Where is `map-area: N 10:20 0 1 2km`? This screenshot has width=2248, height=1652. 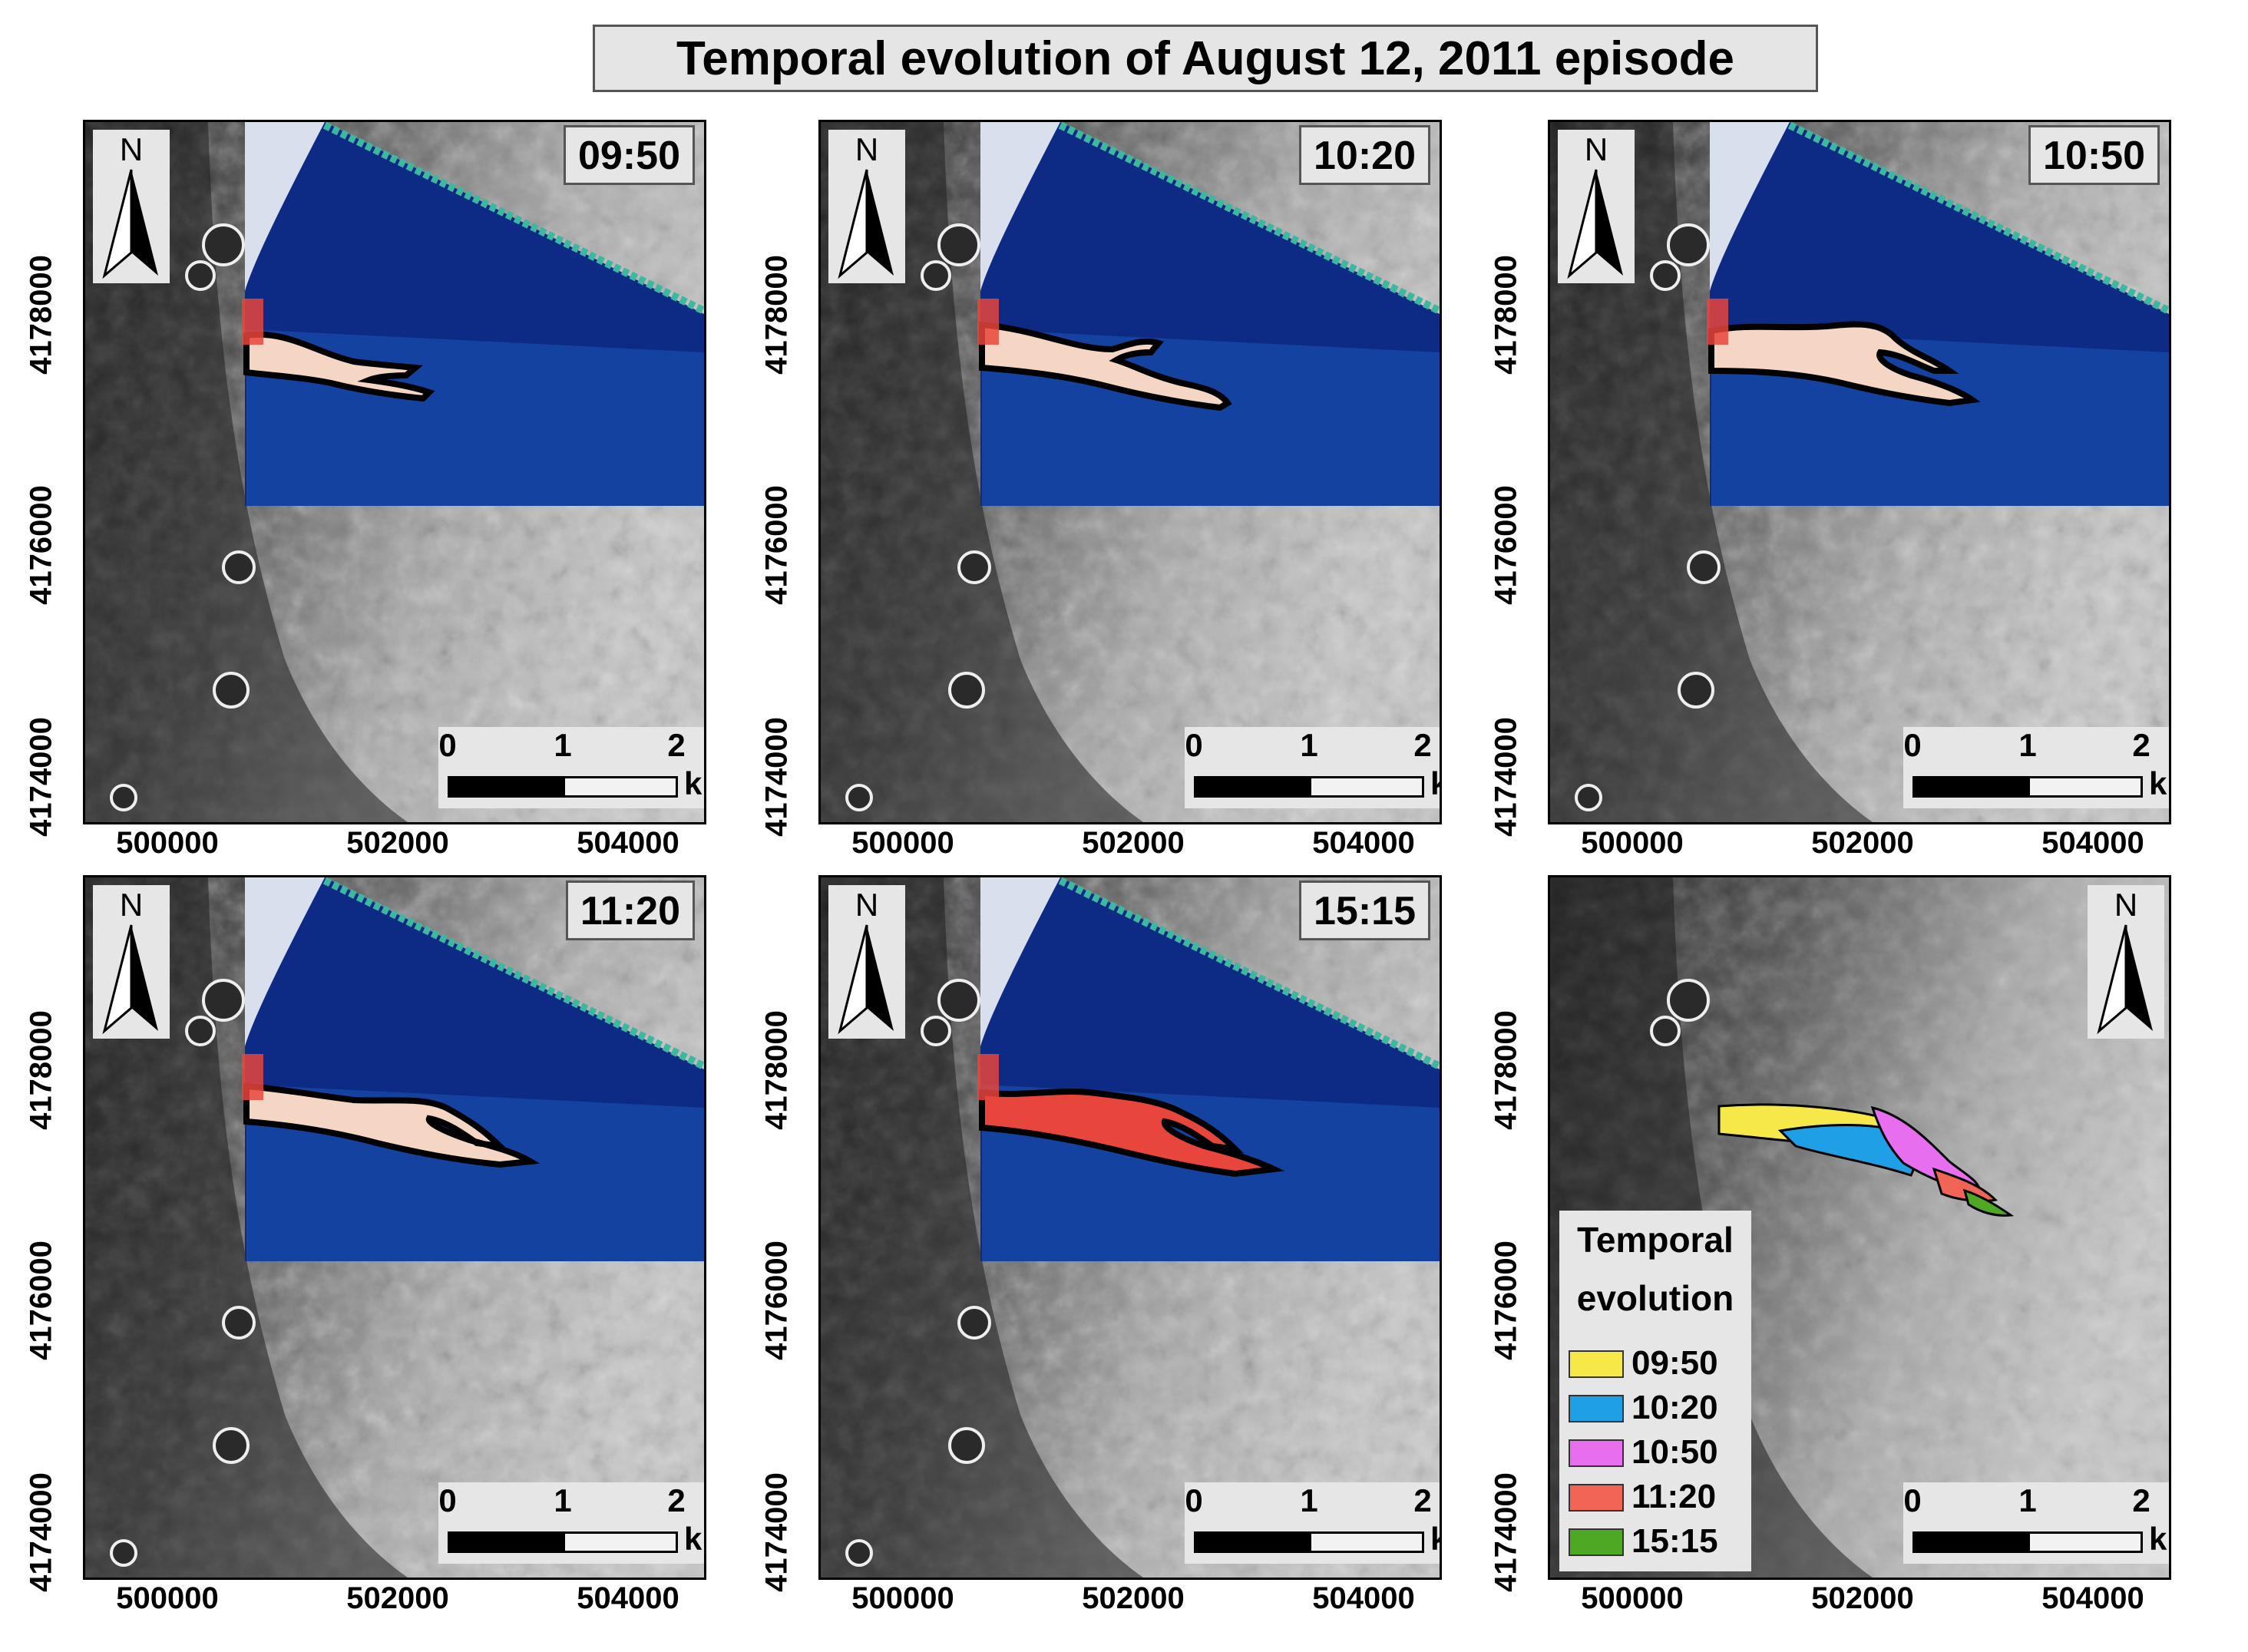 map-area: N 10:20 0 1 2km is located at coordinates (1130, 472).